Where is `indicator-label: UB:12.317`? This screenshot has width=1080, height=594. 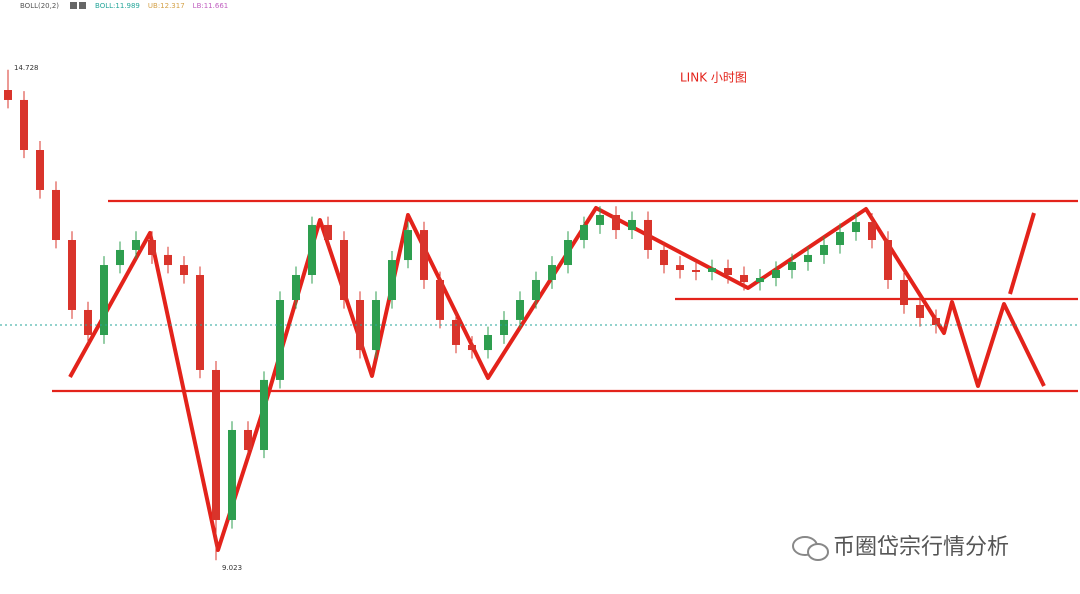
indicator-label: UB:12.317 is located at coordinates (166, 6).